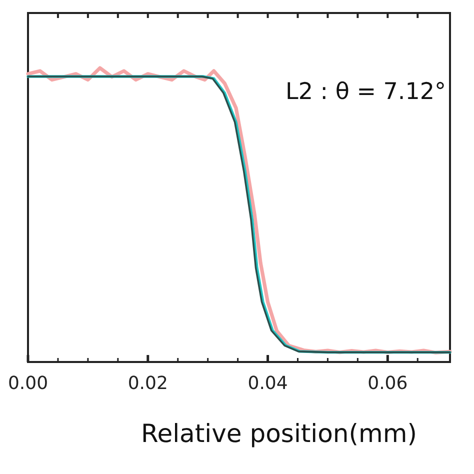 The image size is (474, 474). What do you see at coordinates (279, 433) in the screenshot?
I see `x-axis-title: Relative position(mm)` at bounding box center [279, 433].